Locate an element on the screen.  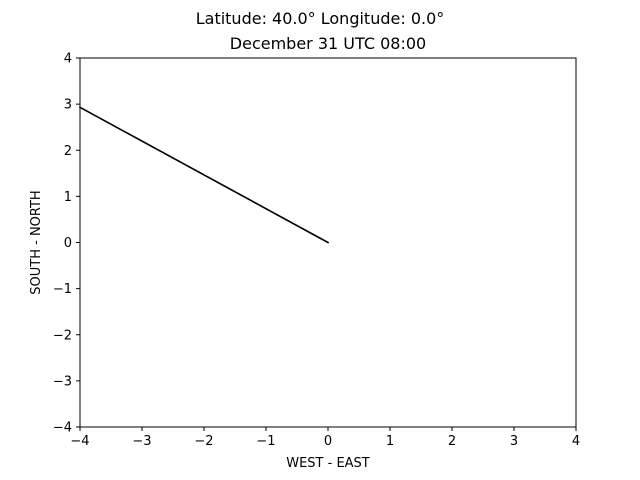
x-tick-label: 0 is located at coordinates (328, 441).